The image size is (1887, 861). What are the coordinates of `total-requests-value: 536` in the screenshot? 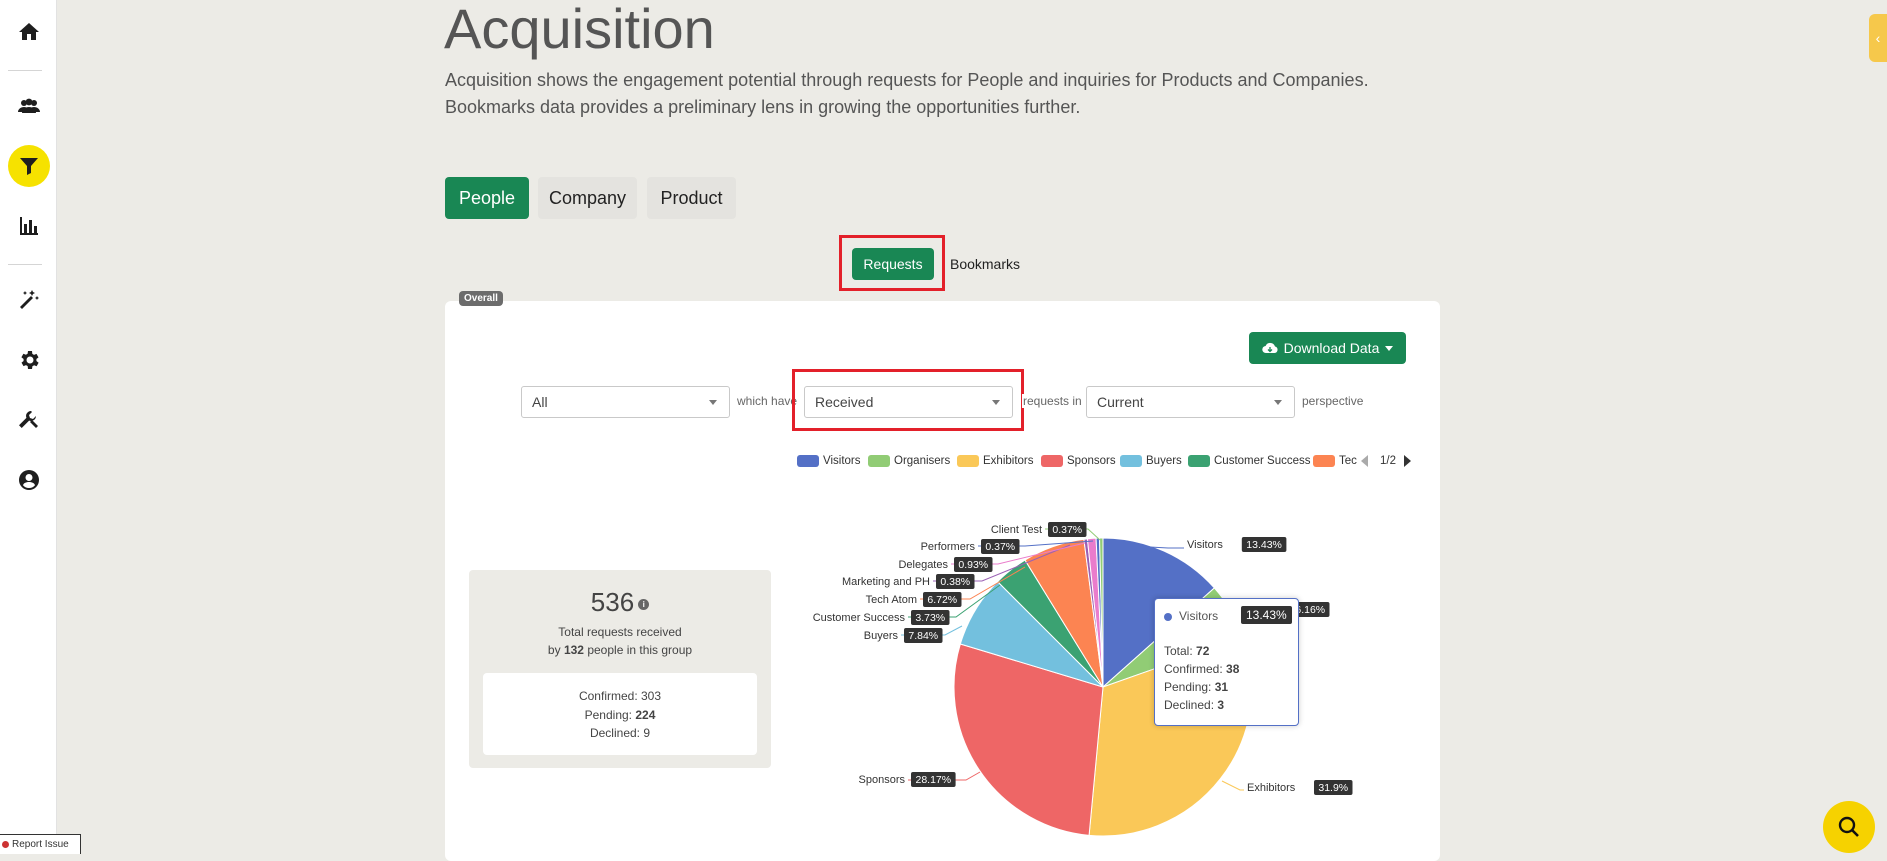 It's located at (612, 602).